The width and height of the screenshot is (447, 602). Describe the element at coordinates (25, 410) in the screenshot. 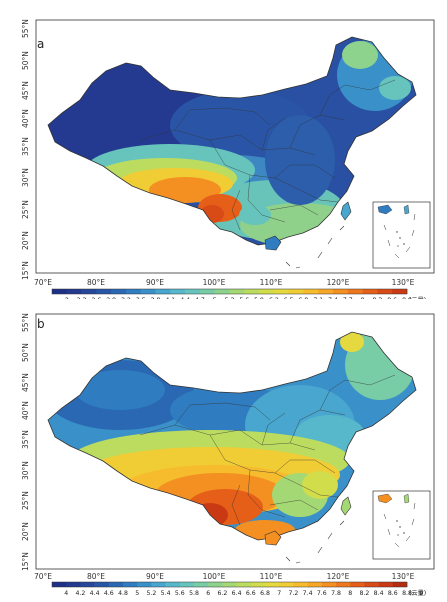

I see `lat-tick: 40°N` at that location.